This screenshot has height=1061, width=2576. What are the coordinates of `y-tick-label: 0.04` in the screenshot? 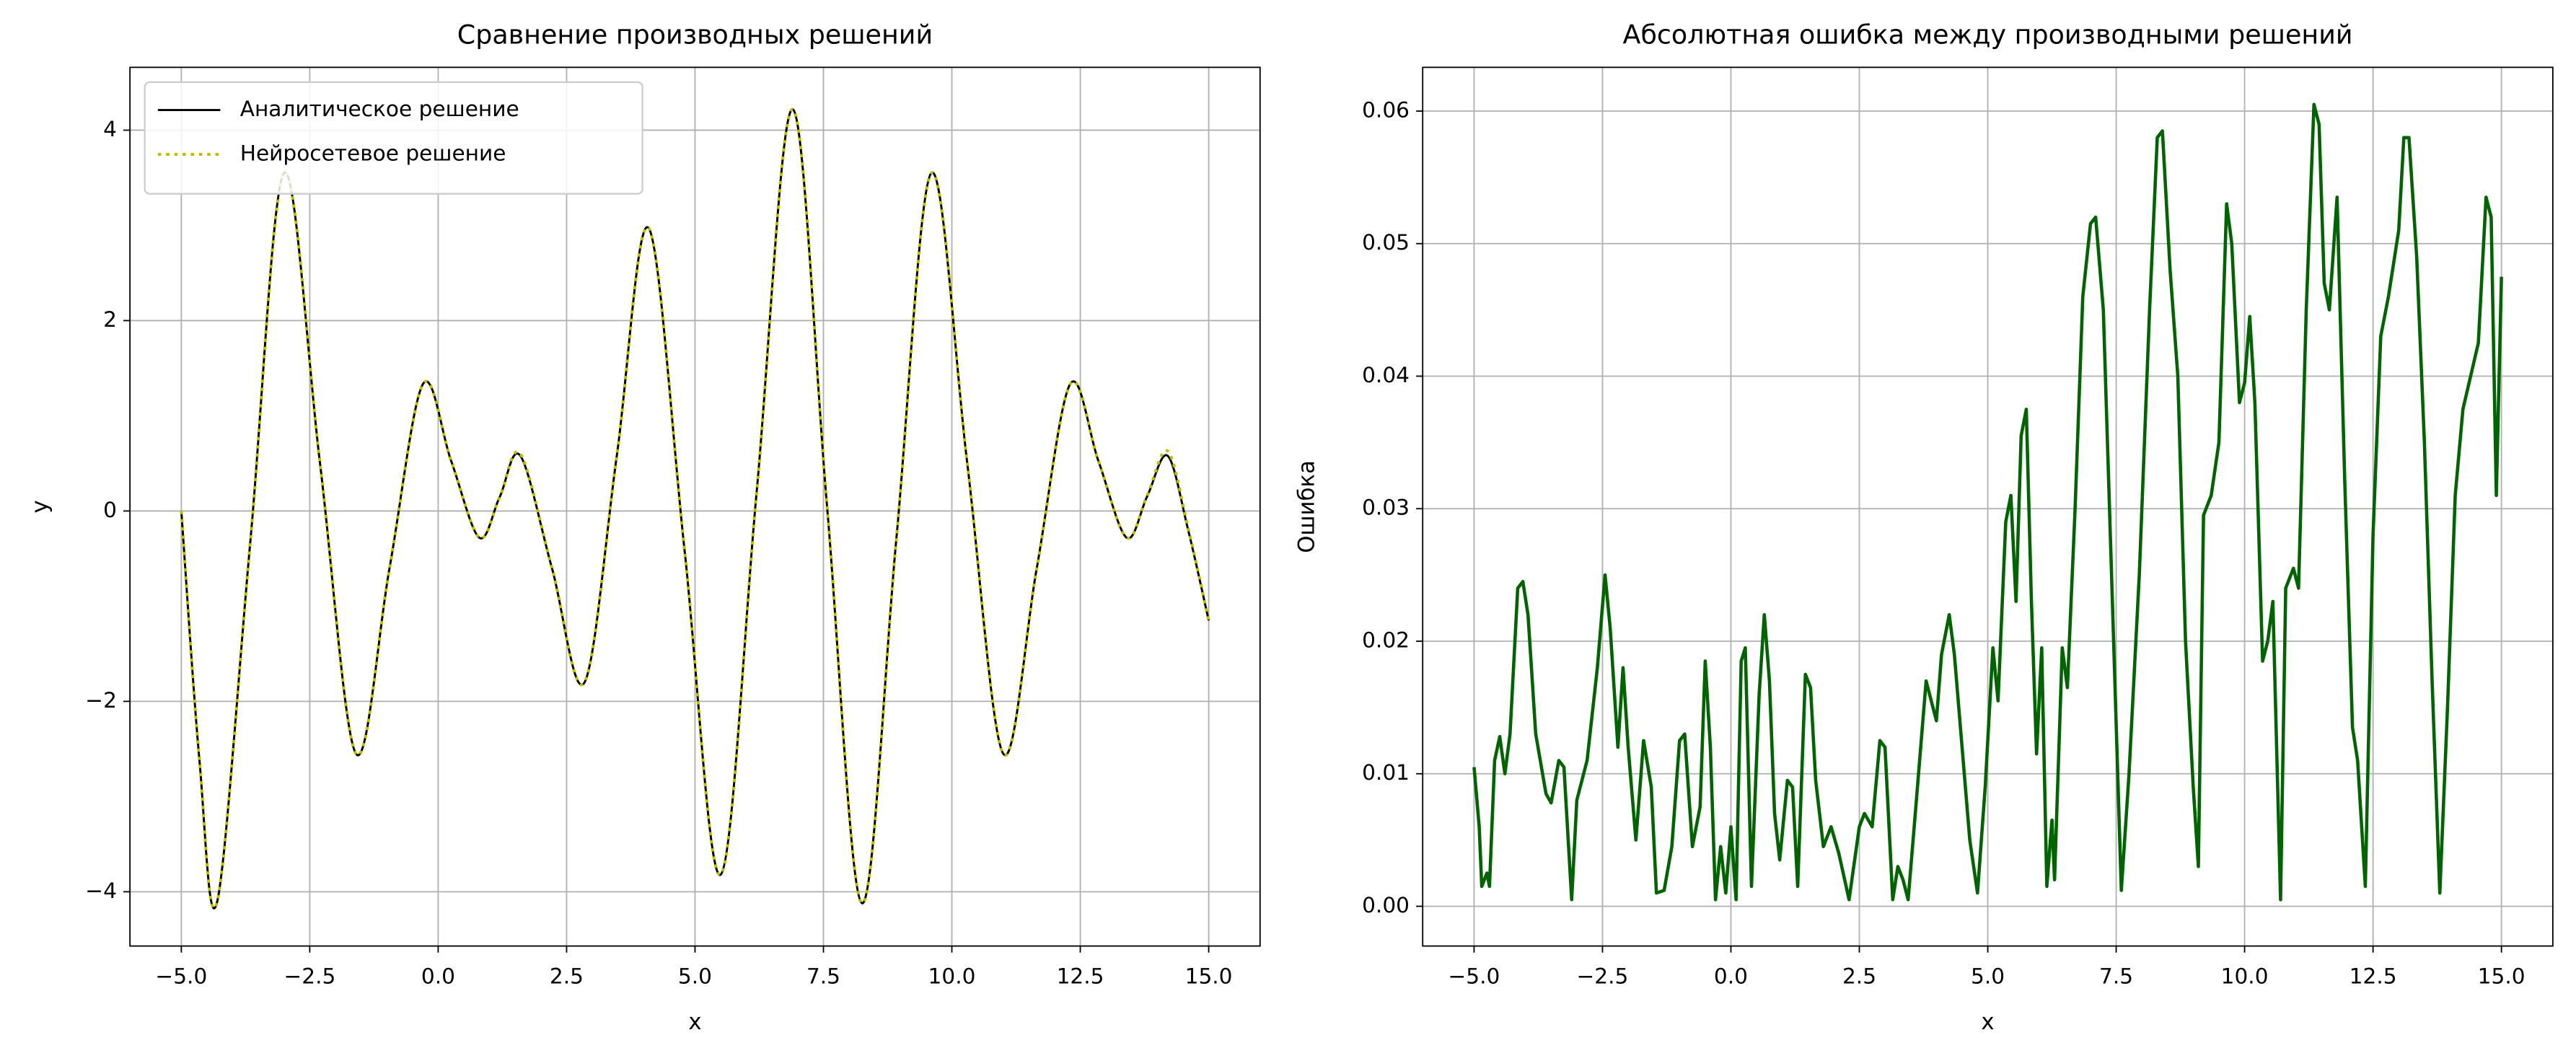 It's located at (1386, 375).